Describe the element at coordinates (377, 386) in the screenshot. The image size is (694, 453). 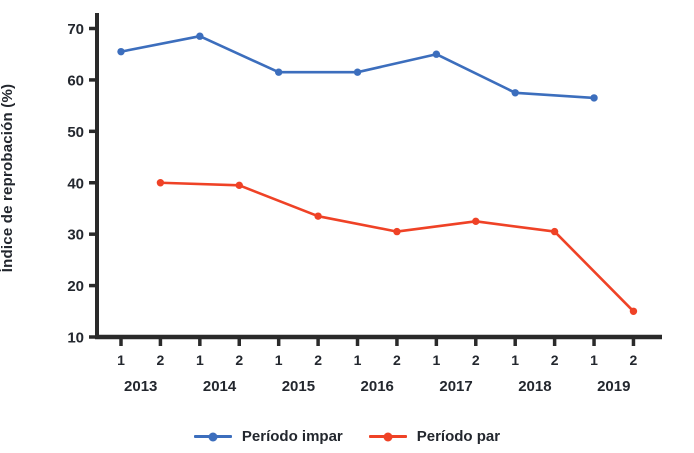
I see `year-label: 2016` at that location.